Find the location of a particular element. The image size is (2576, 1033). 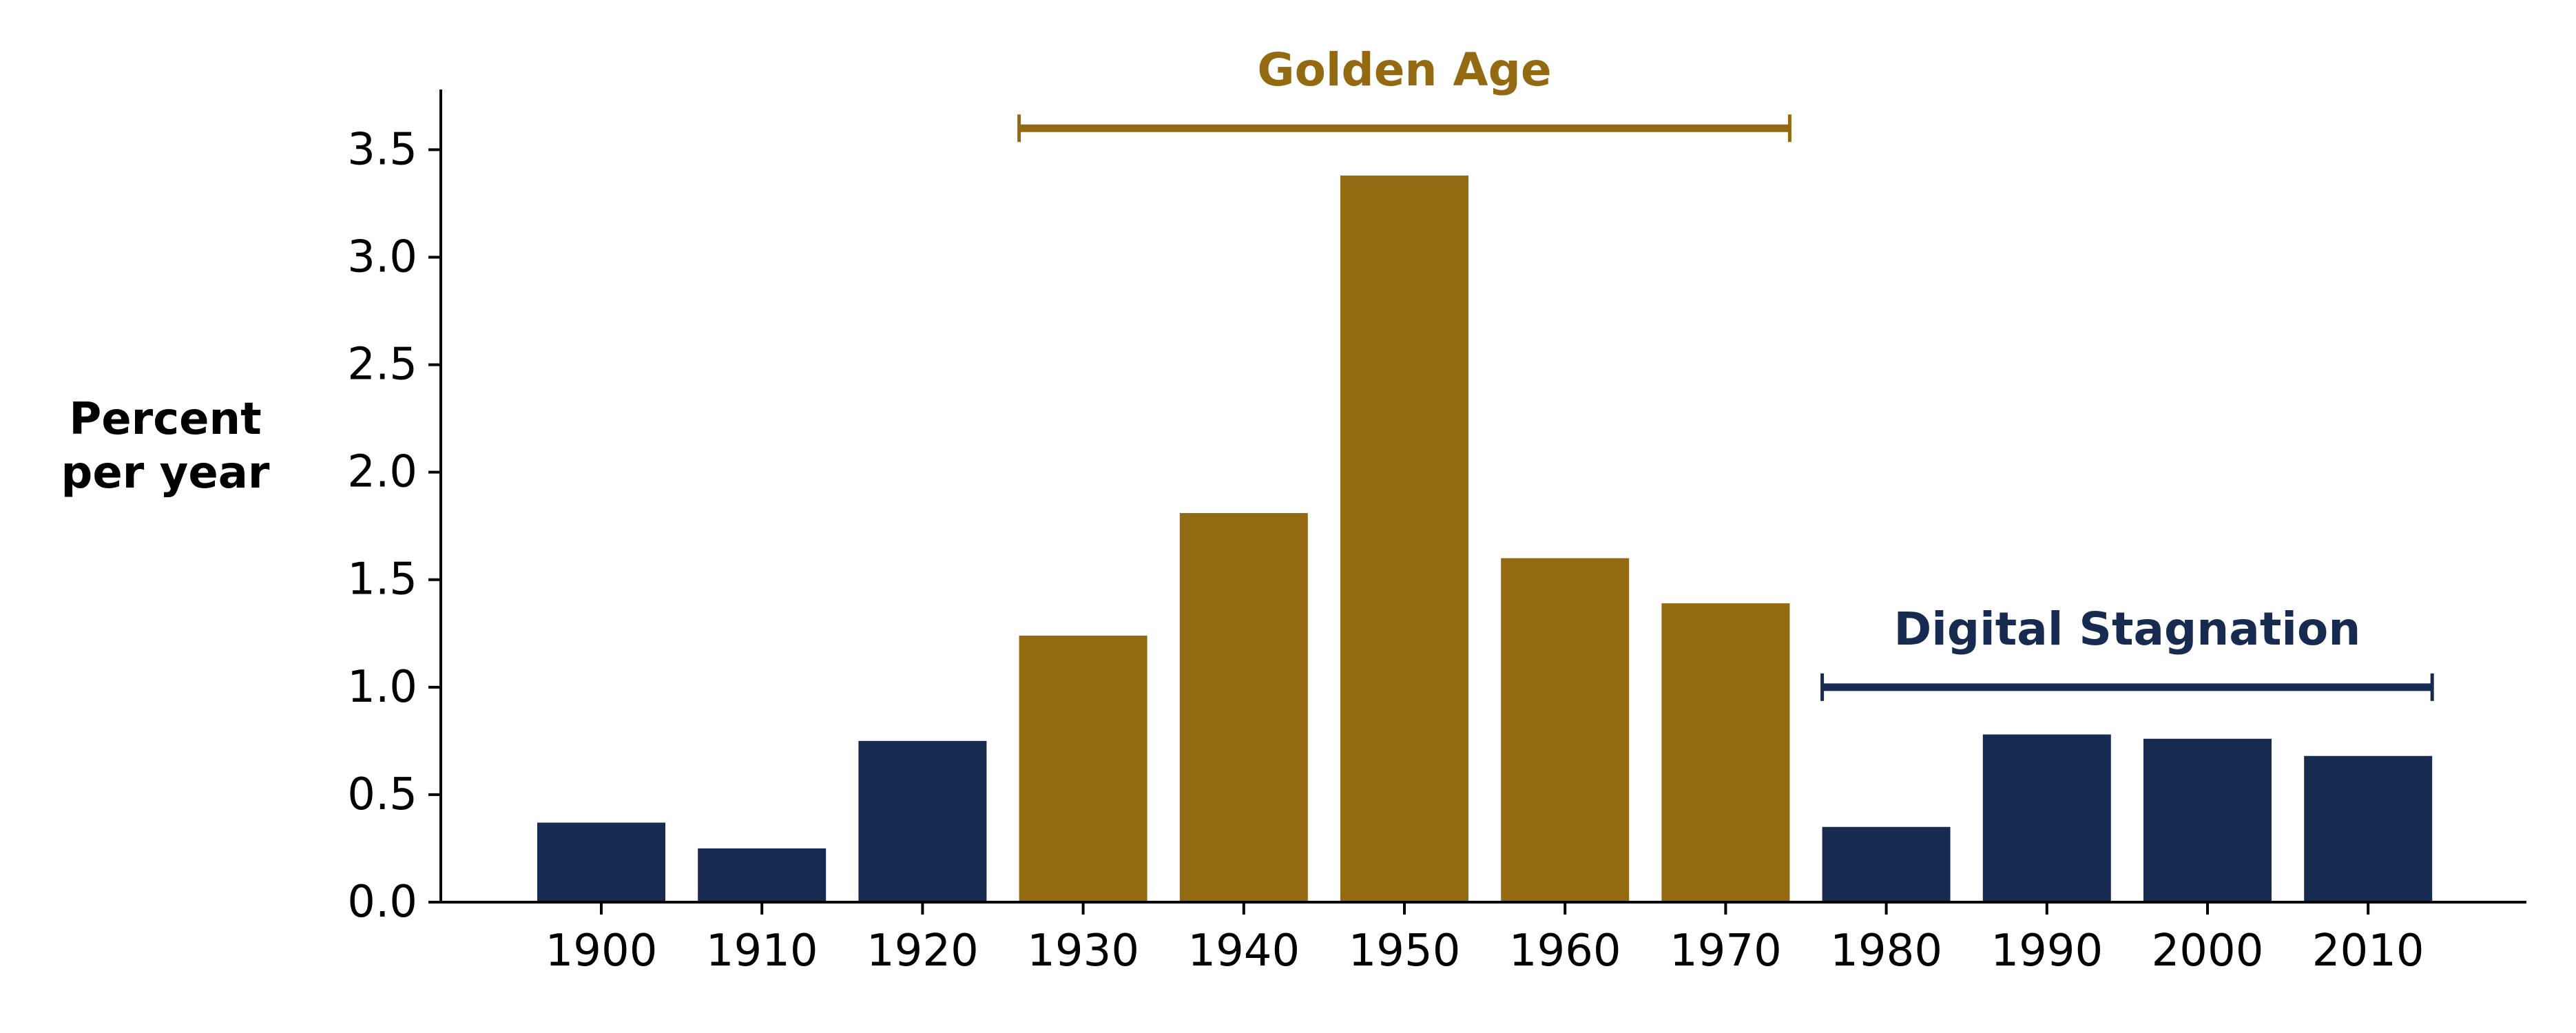

y-tick-label: 3.0 is located at coordinates (382, 256).